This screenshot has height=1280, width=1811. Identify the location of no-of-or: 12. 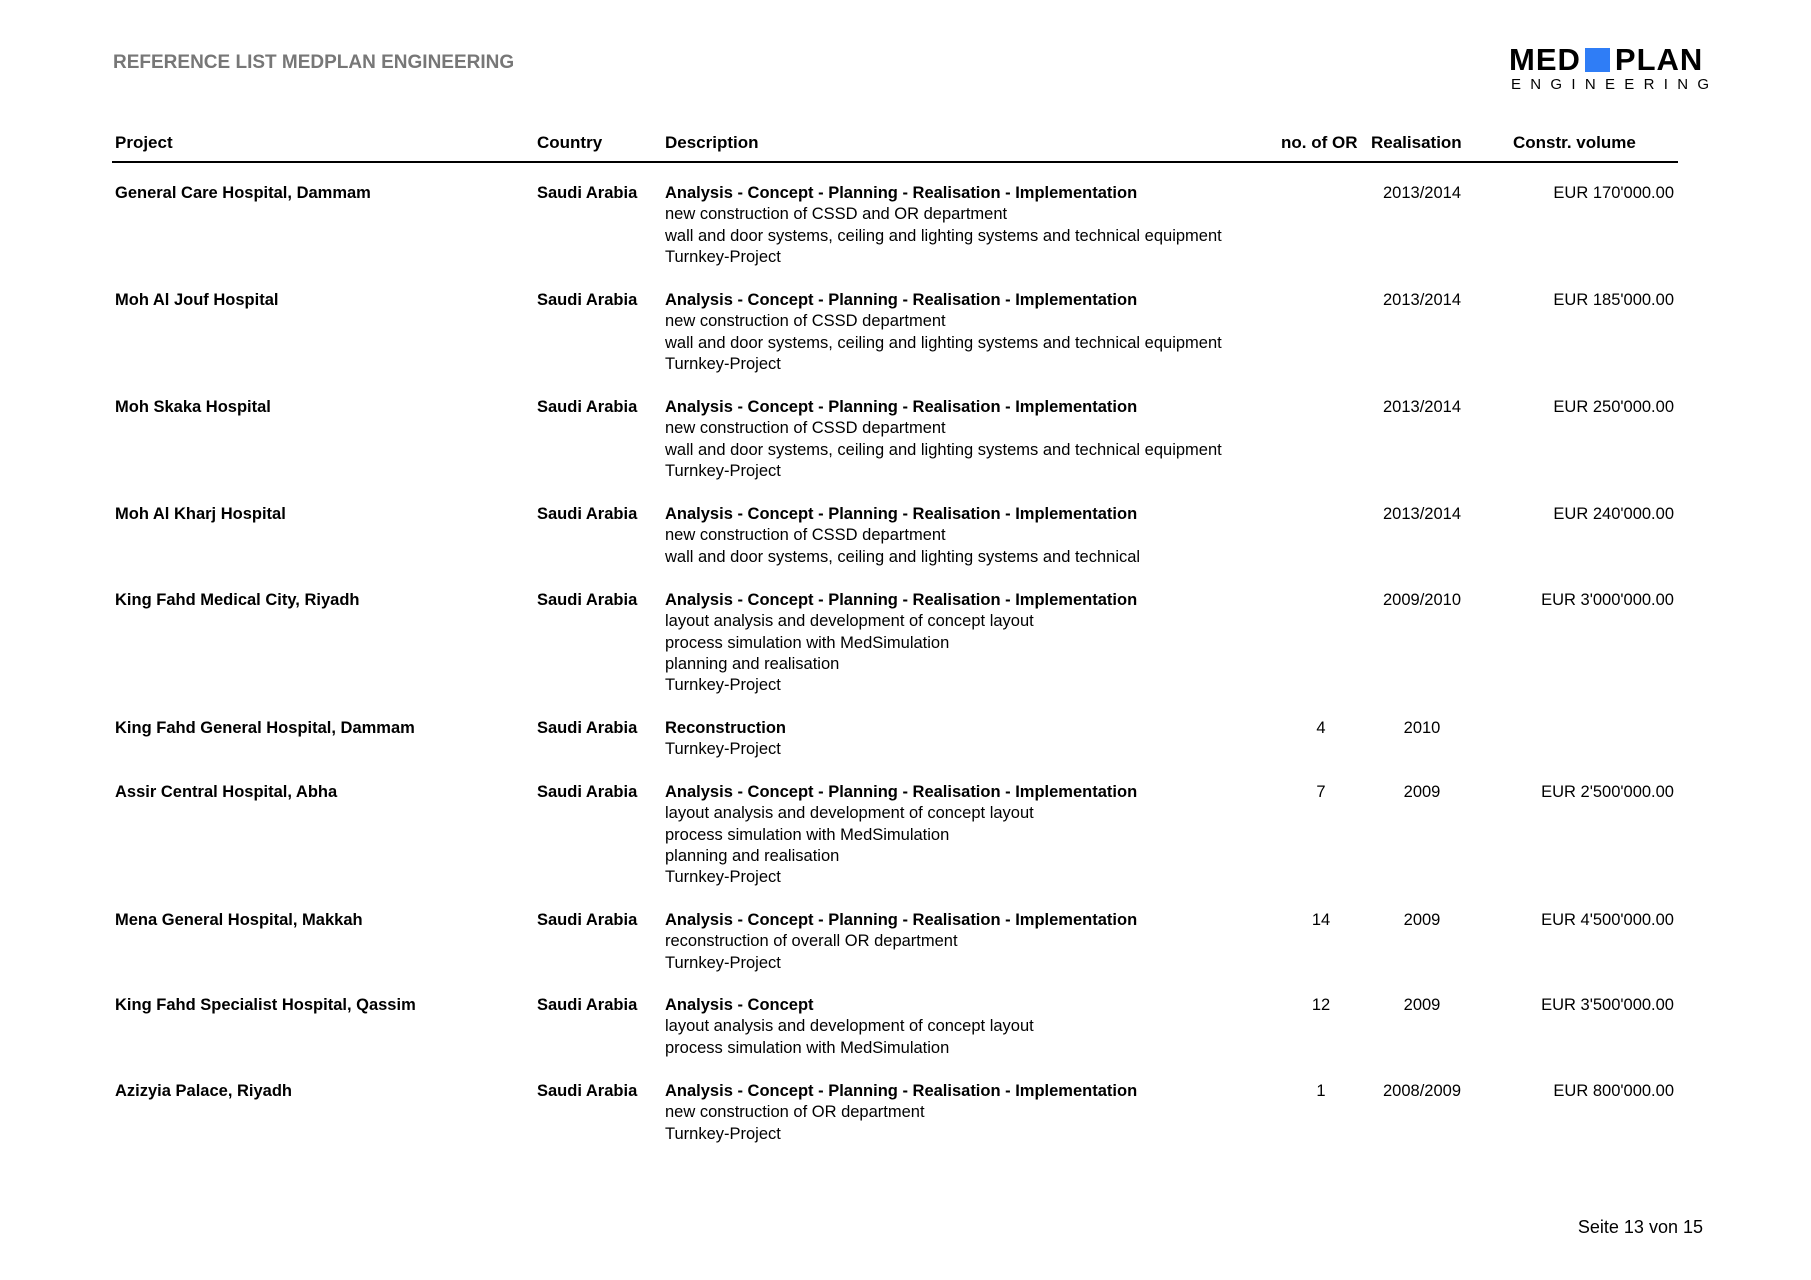
(1321, 1005).